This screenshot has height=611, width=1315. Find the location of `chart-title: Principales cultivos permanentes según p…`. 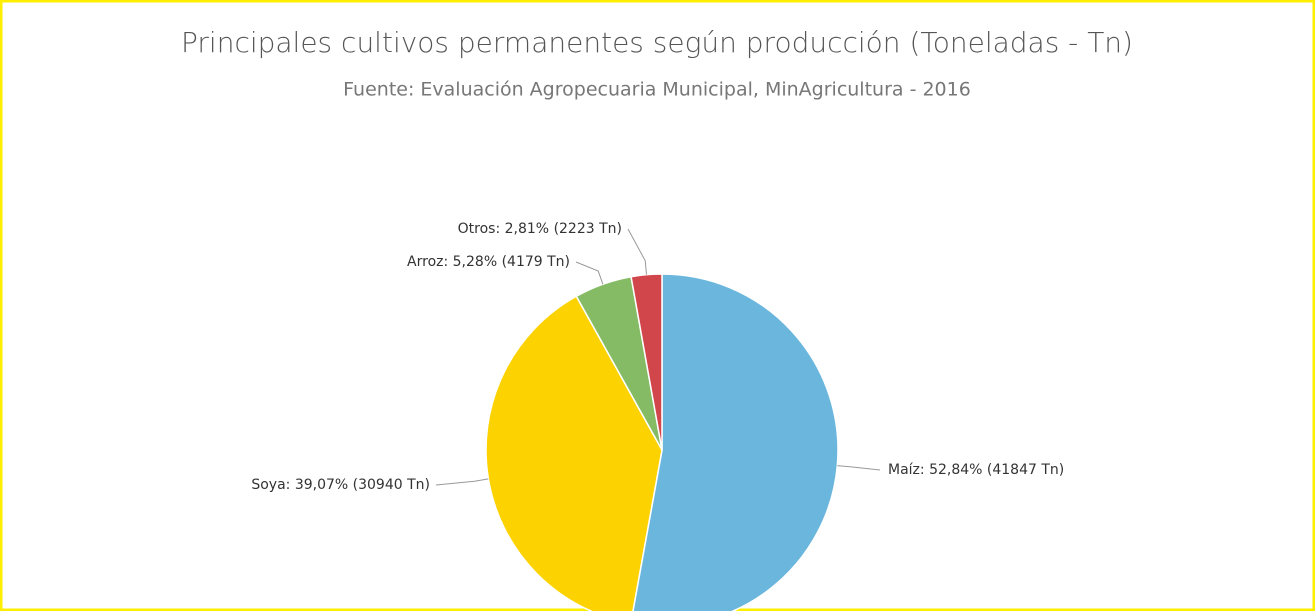

chart-title: Principales cultivos permanentes según p… is located at coordinates (657, 42).